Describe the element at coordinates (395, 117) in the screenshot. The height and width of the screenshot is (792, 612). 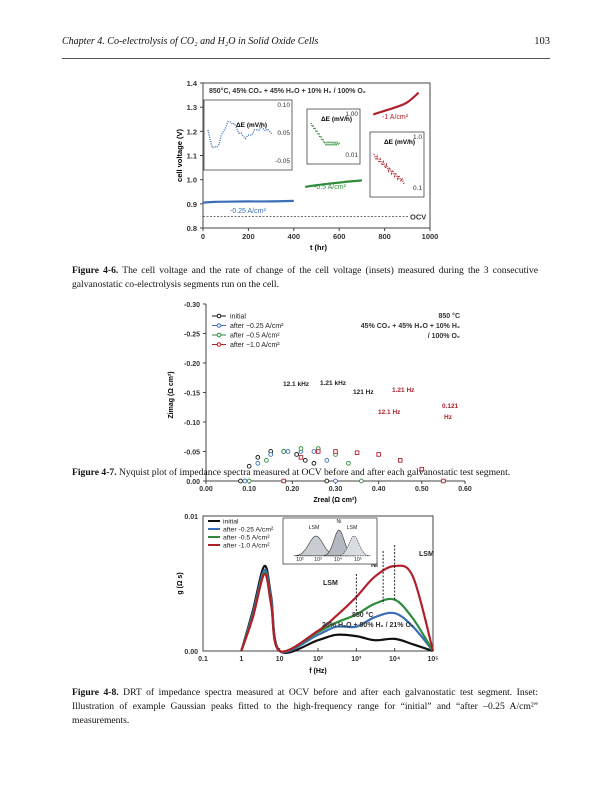
I see `series-label: -1 A/cm²` at that location.